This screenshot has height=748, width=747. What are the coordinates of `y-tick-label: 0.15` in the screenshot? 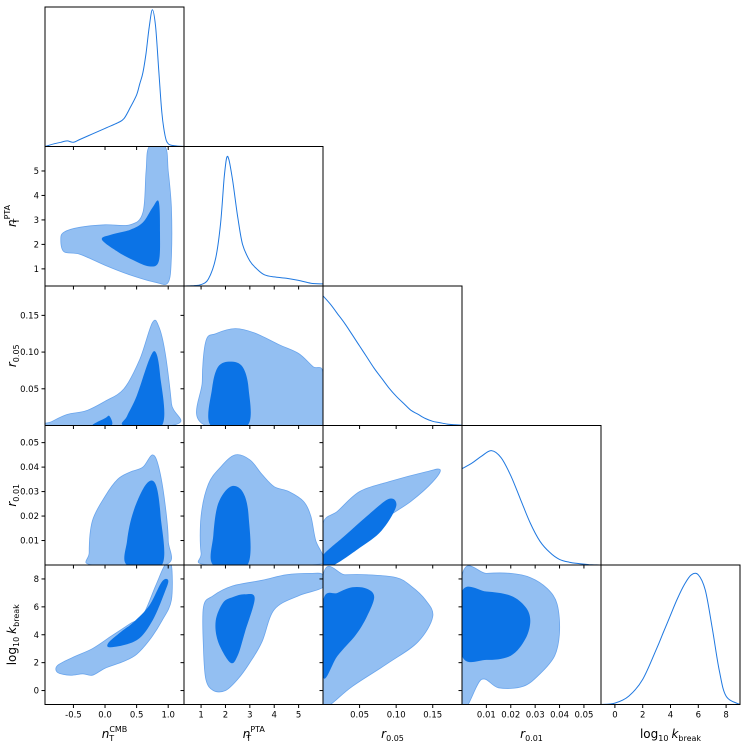 It's located at (29, 316).